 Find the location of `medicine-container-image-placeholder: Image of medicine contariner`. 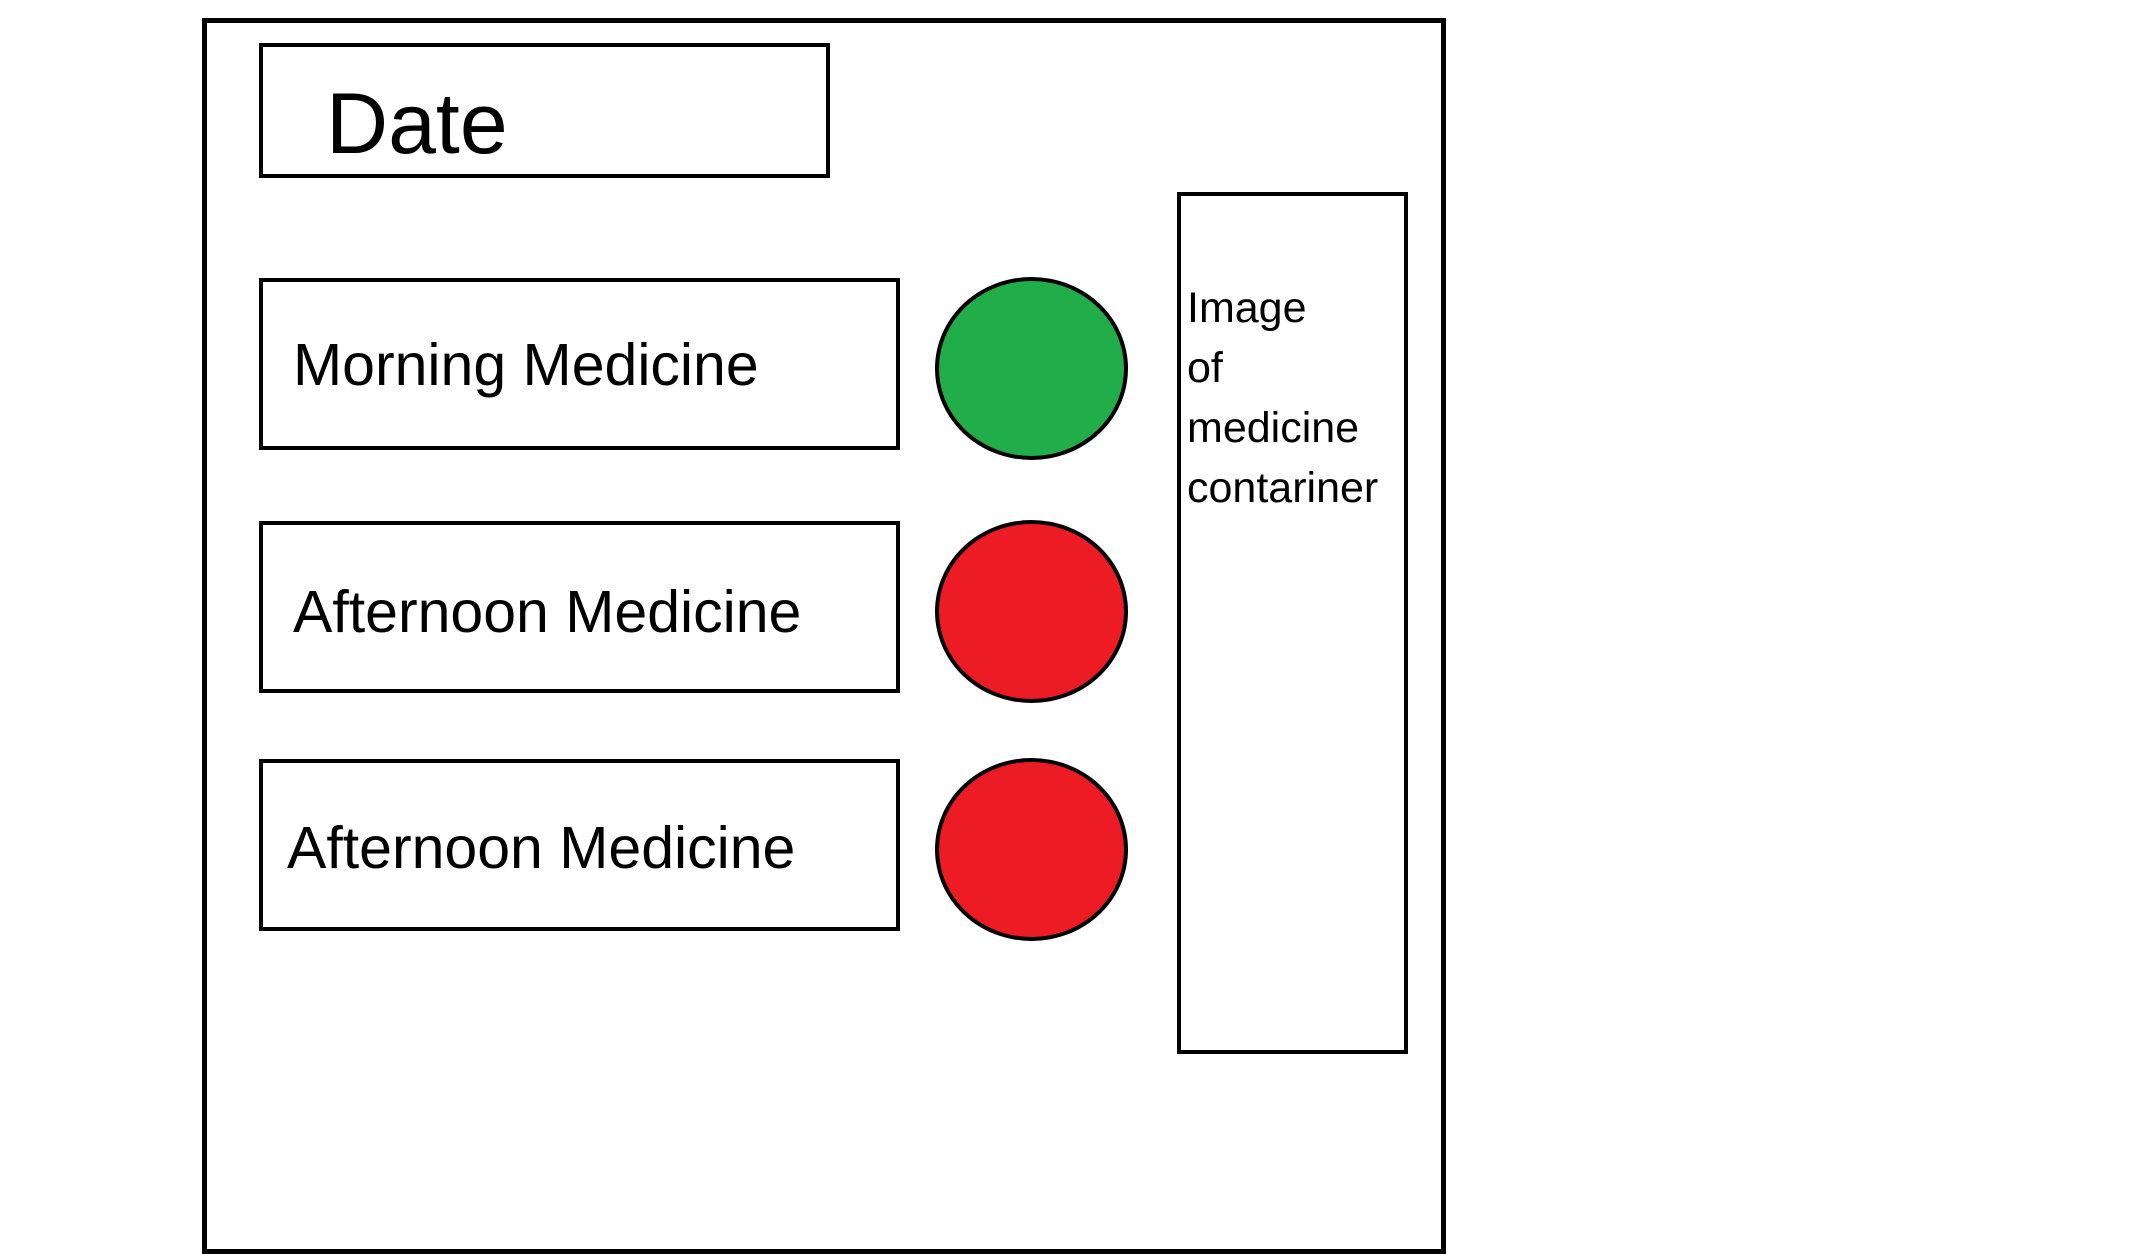

medicine-container-image-placeholder: Image of medicine contariner is located at coordinates (1292, 623).